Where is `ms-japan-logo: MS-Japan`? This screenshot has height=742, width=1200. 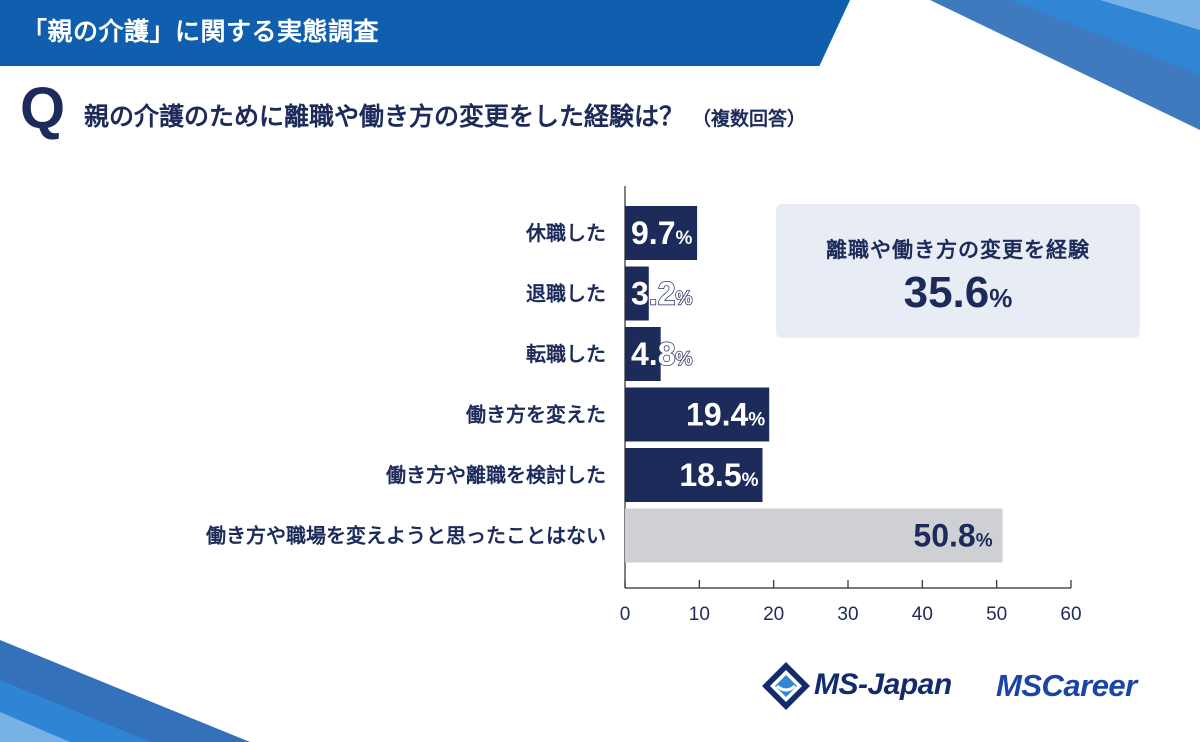 ms-japan-logo: MS-Japan is located at coordinates (883, 684).